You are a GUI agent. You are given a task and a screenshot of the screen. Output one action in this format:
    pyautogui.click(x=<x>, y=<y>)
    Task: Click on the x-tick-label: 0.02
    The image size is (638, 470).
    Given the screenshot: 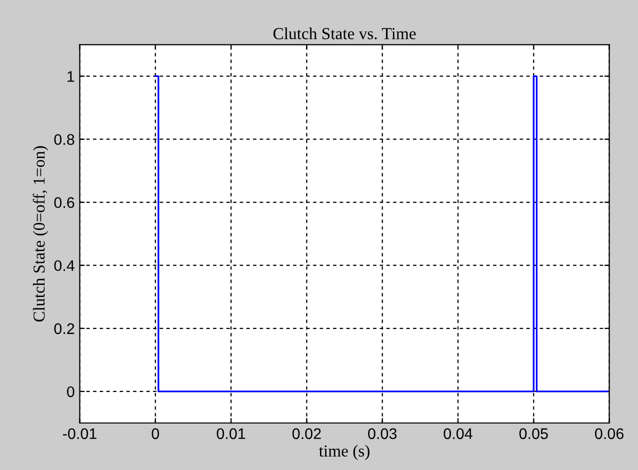 What is the action you would take?
    pyautogui.click(x=306, y=434)
    